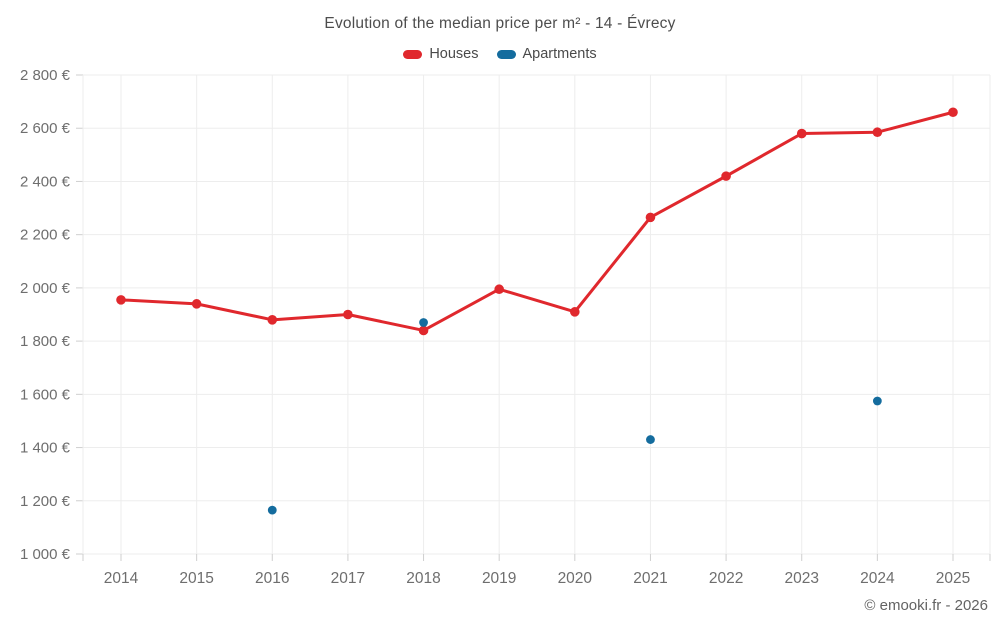  What do you see at coordinates (45, 501) in the screenshot?
I see `y-tick-label: 1 200 €` at bounding box center [45, 501].